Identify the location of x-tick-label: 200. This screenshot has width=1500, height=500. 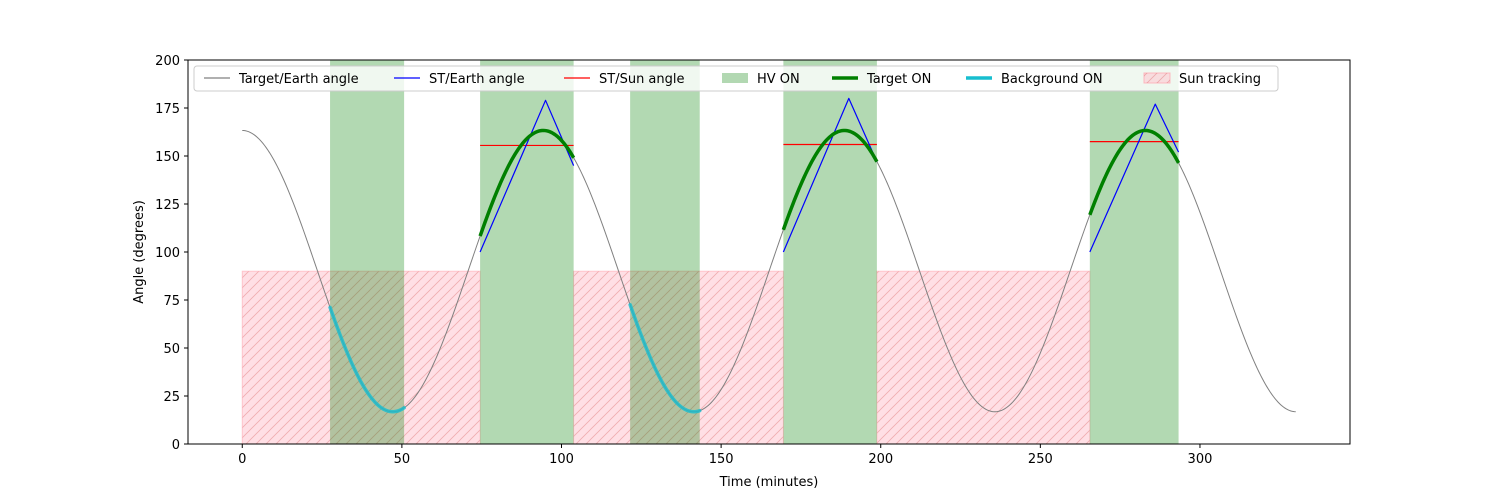
(880, 459).